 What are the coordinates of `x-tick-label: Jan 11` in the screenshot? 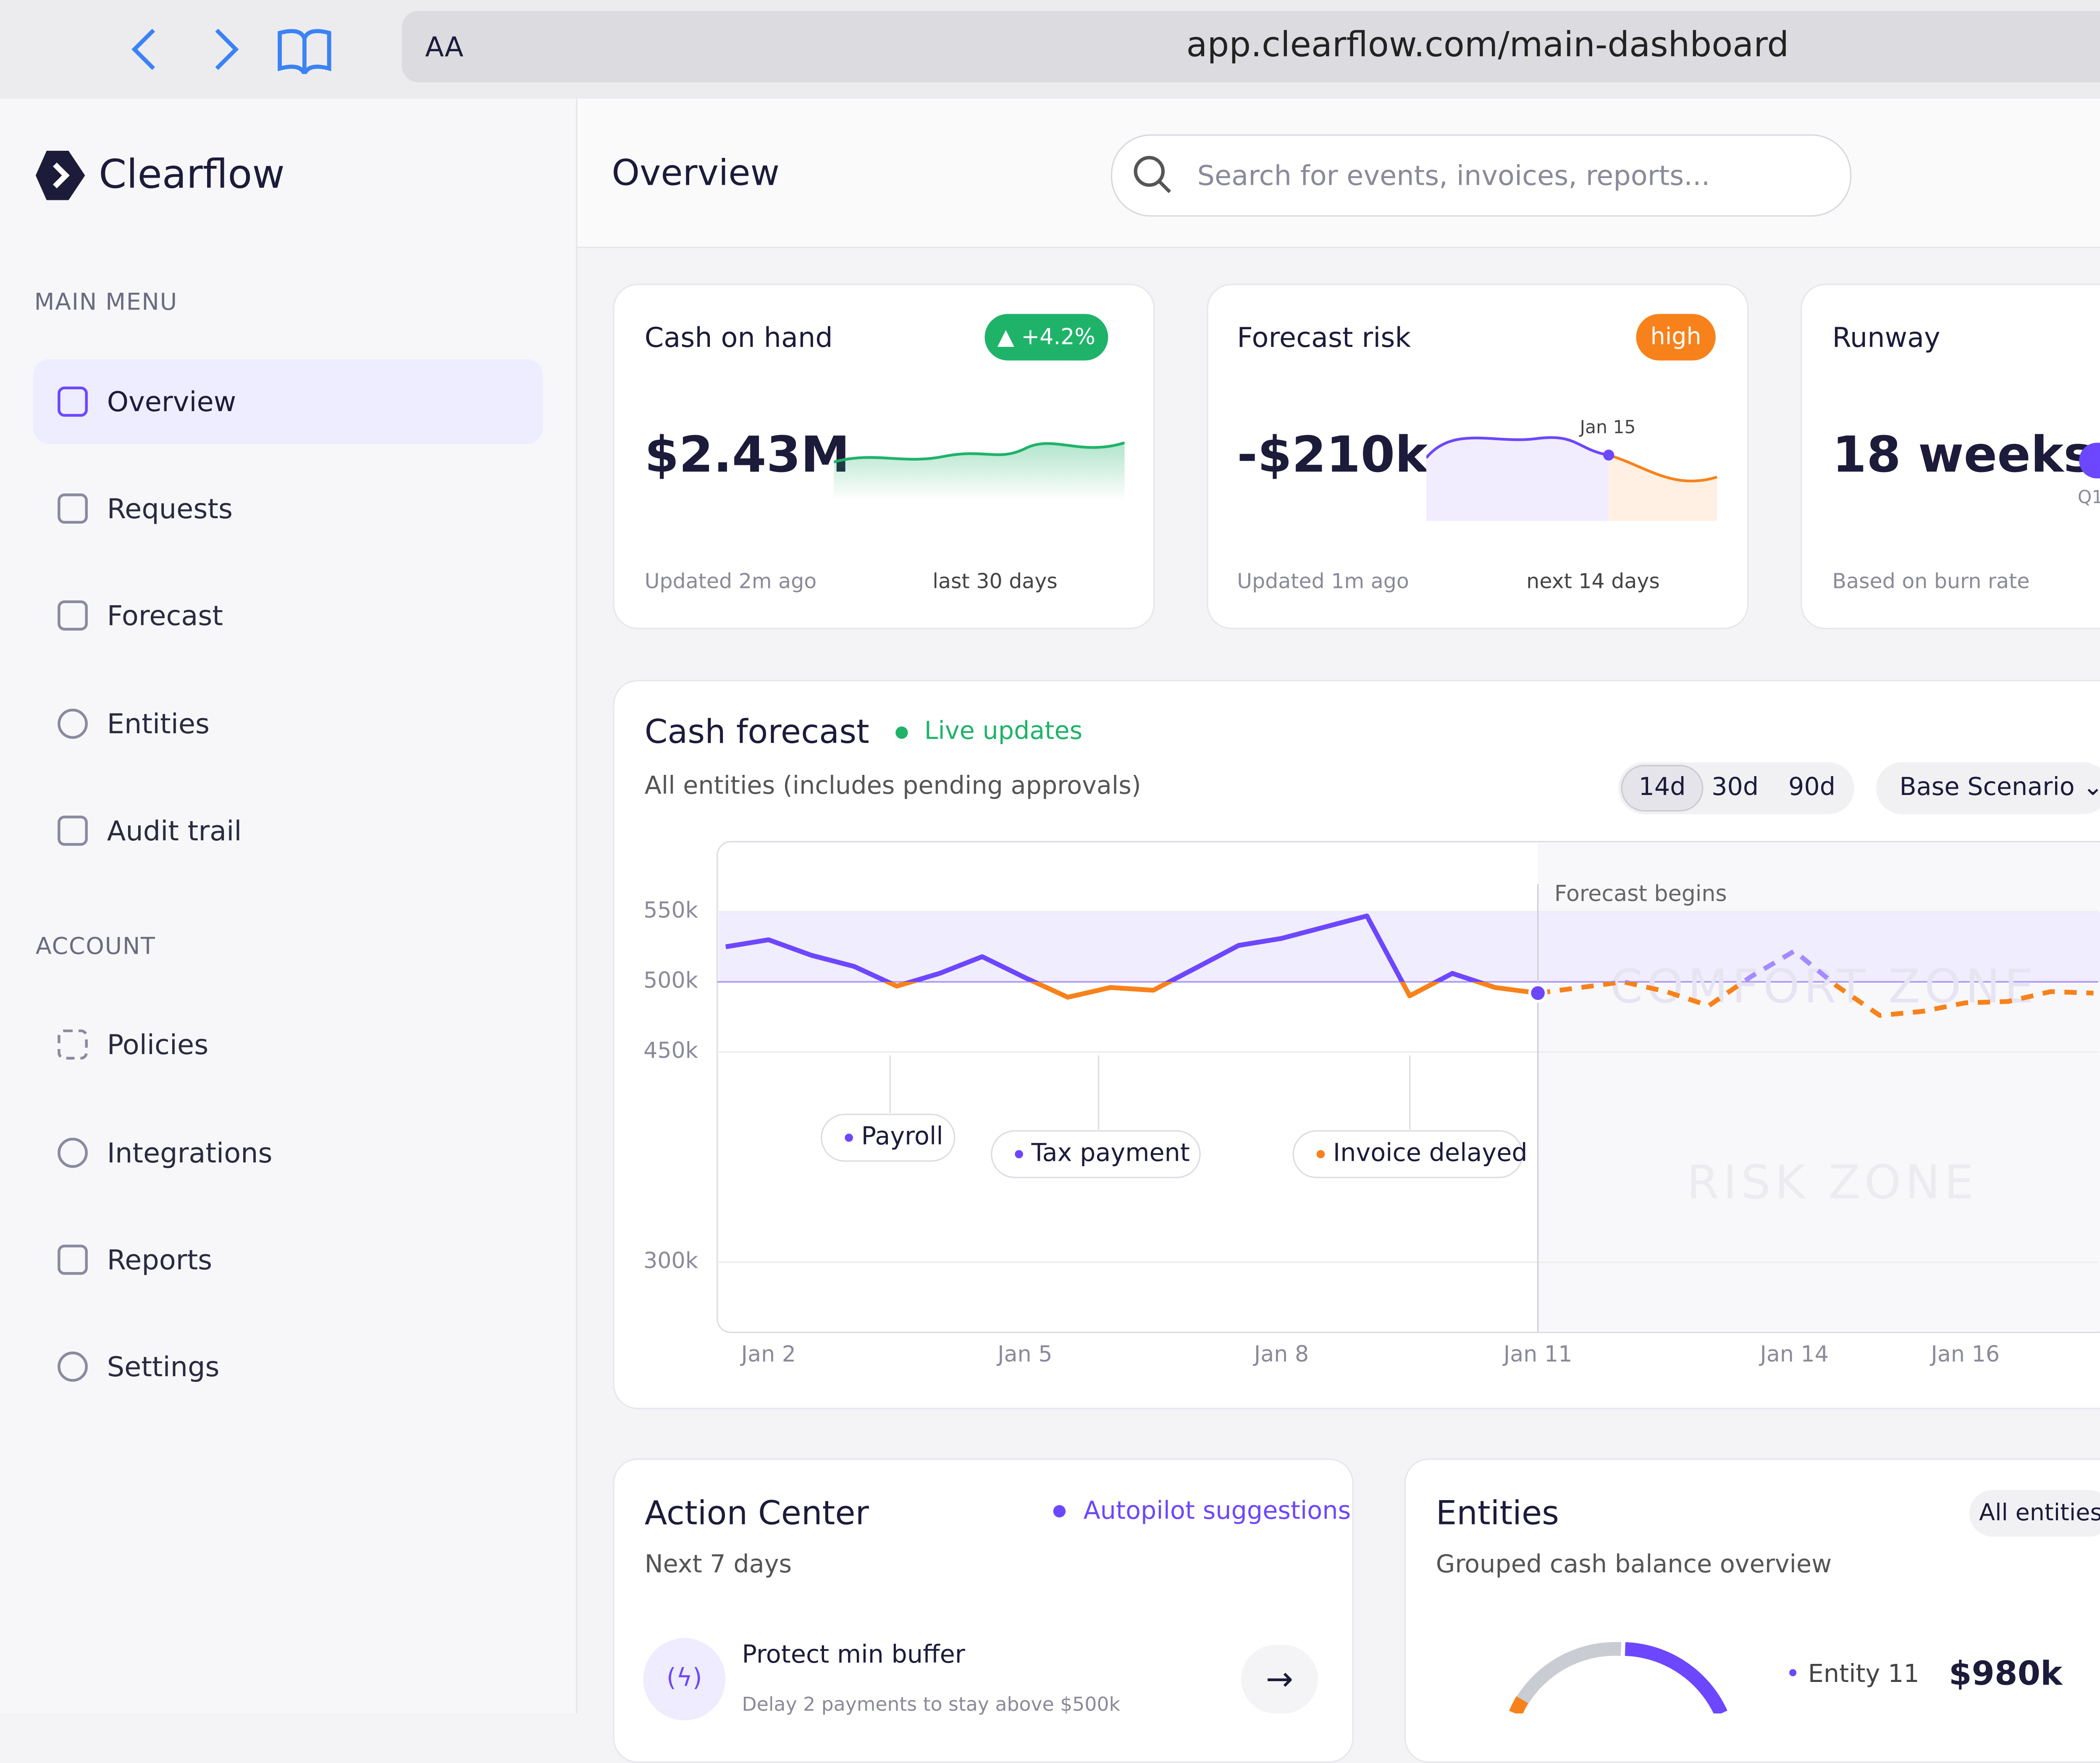 It's located at (1537, 1354).